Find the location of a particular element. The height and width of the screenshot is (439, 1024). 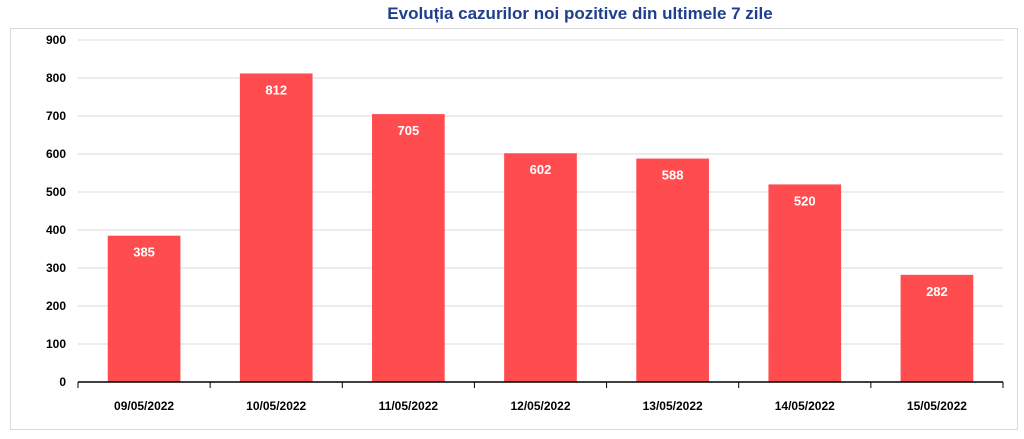

bar-15/05/2022 is located at coordinates (937, 328).